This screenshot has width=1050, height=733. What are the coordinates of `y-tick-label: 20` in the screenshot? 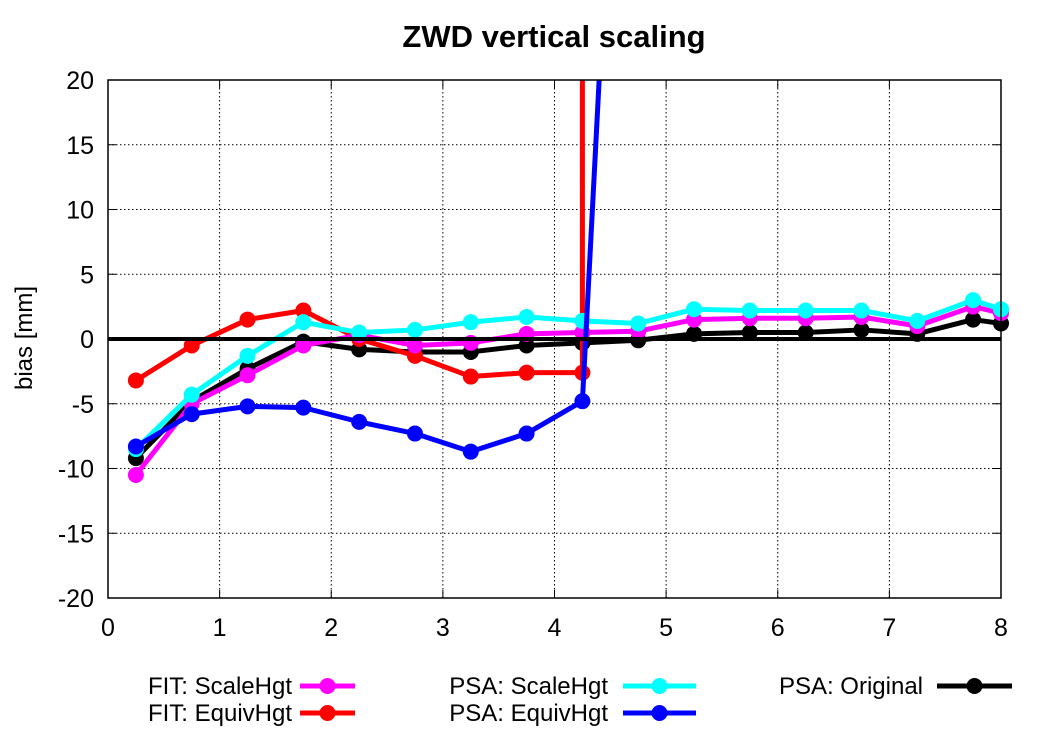 It's located at (80, 81).